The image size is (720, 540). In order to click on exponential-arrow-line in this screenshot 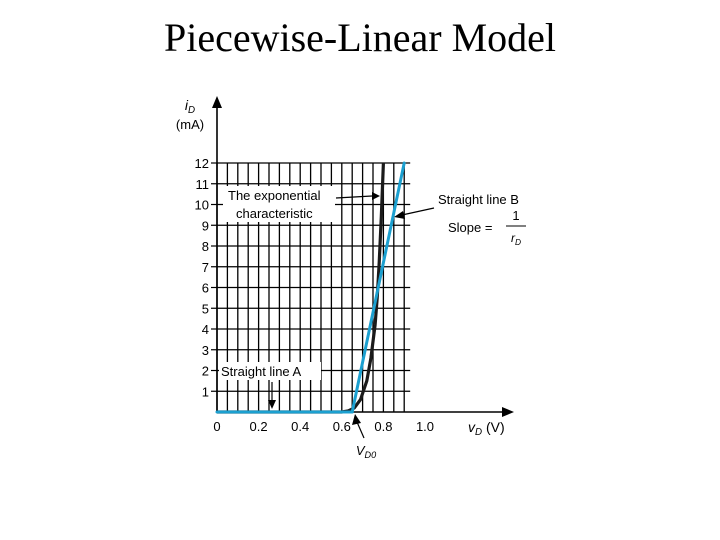, I will do `click(354, 197)`.